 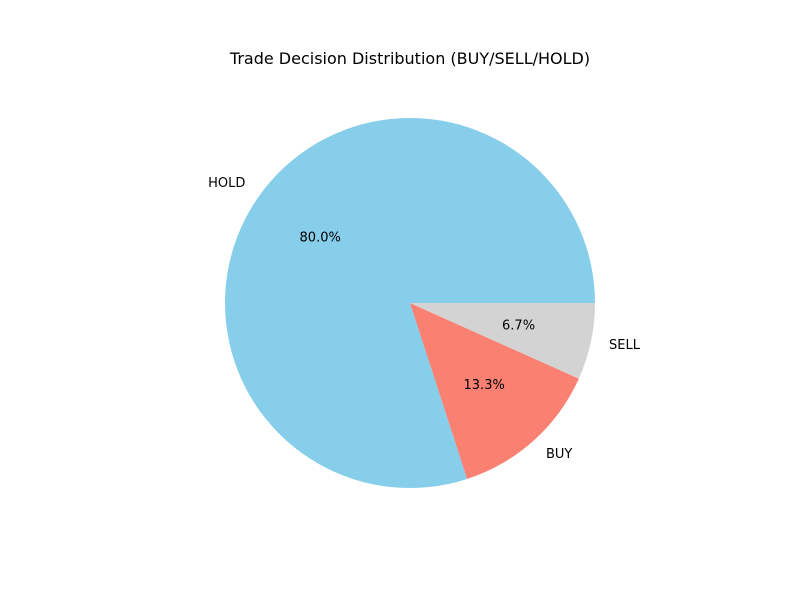 I want to click on slice-percent-sell: 6.7%, so click(x=518, y=326).